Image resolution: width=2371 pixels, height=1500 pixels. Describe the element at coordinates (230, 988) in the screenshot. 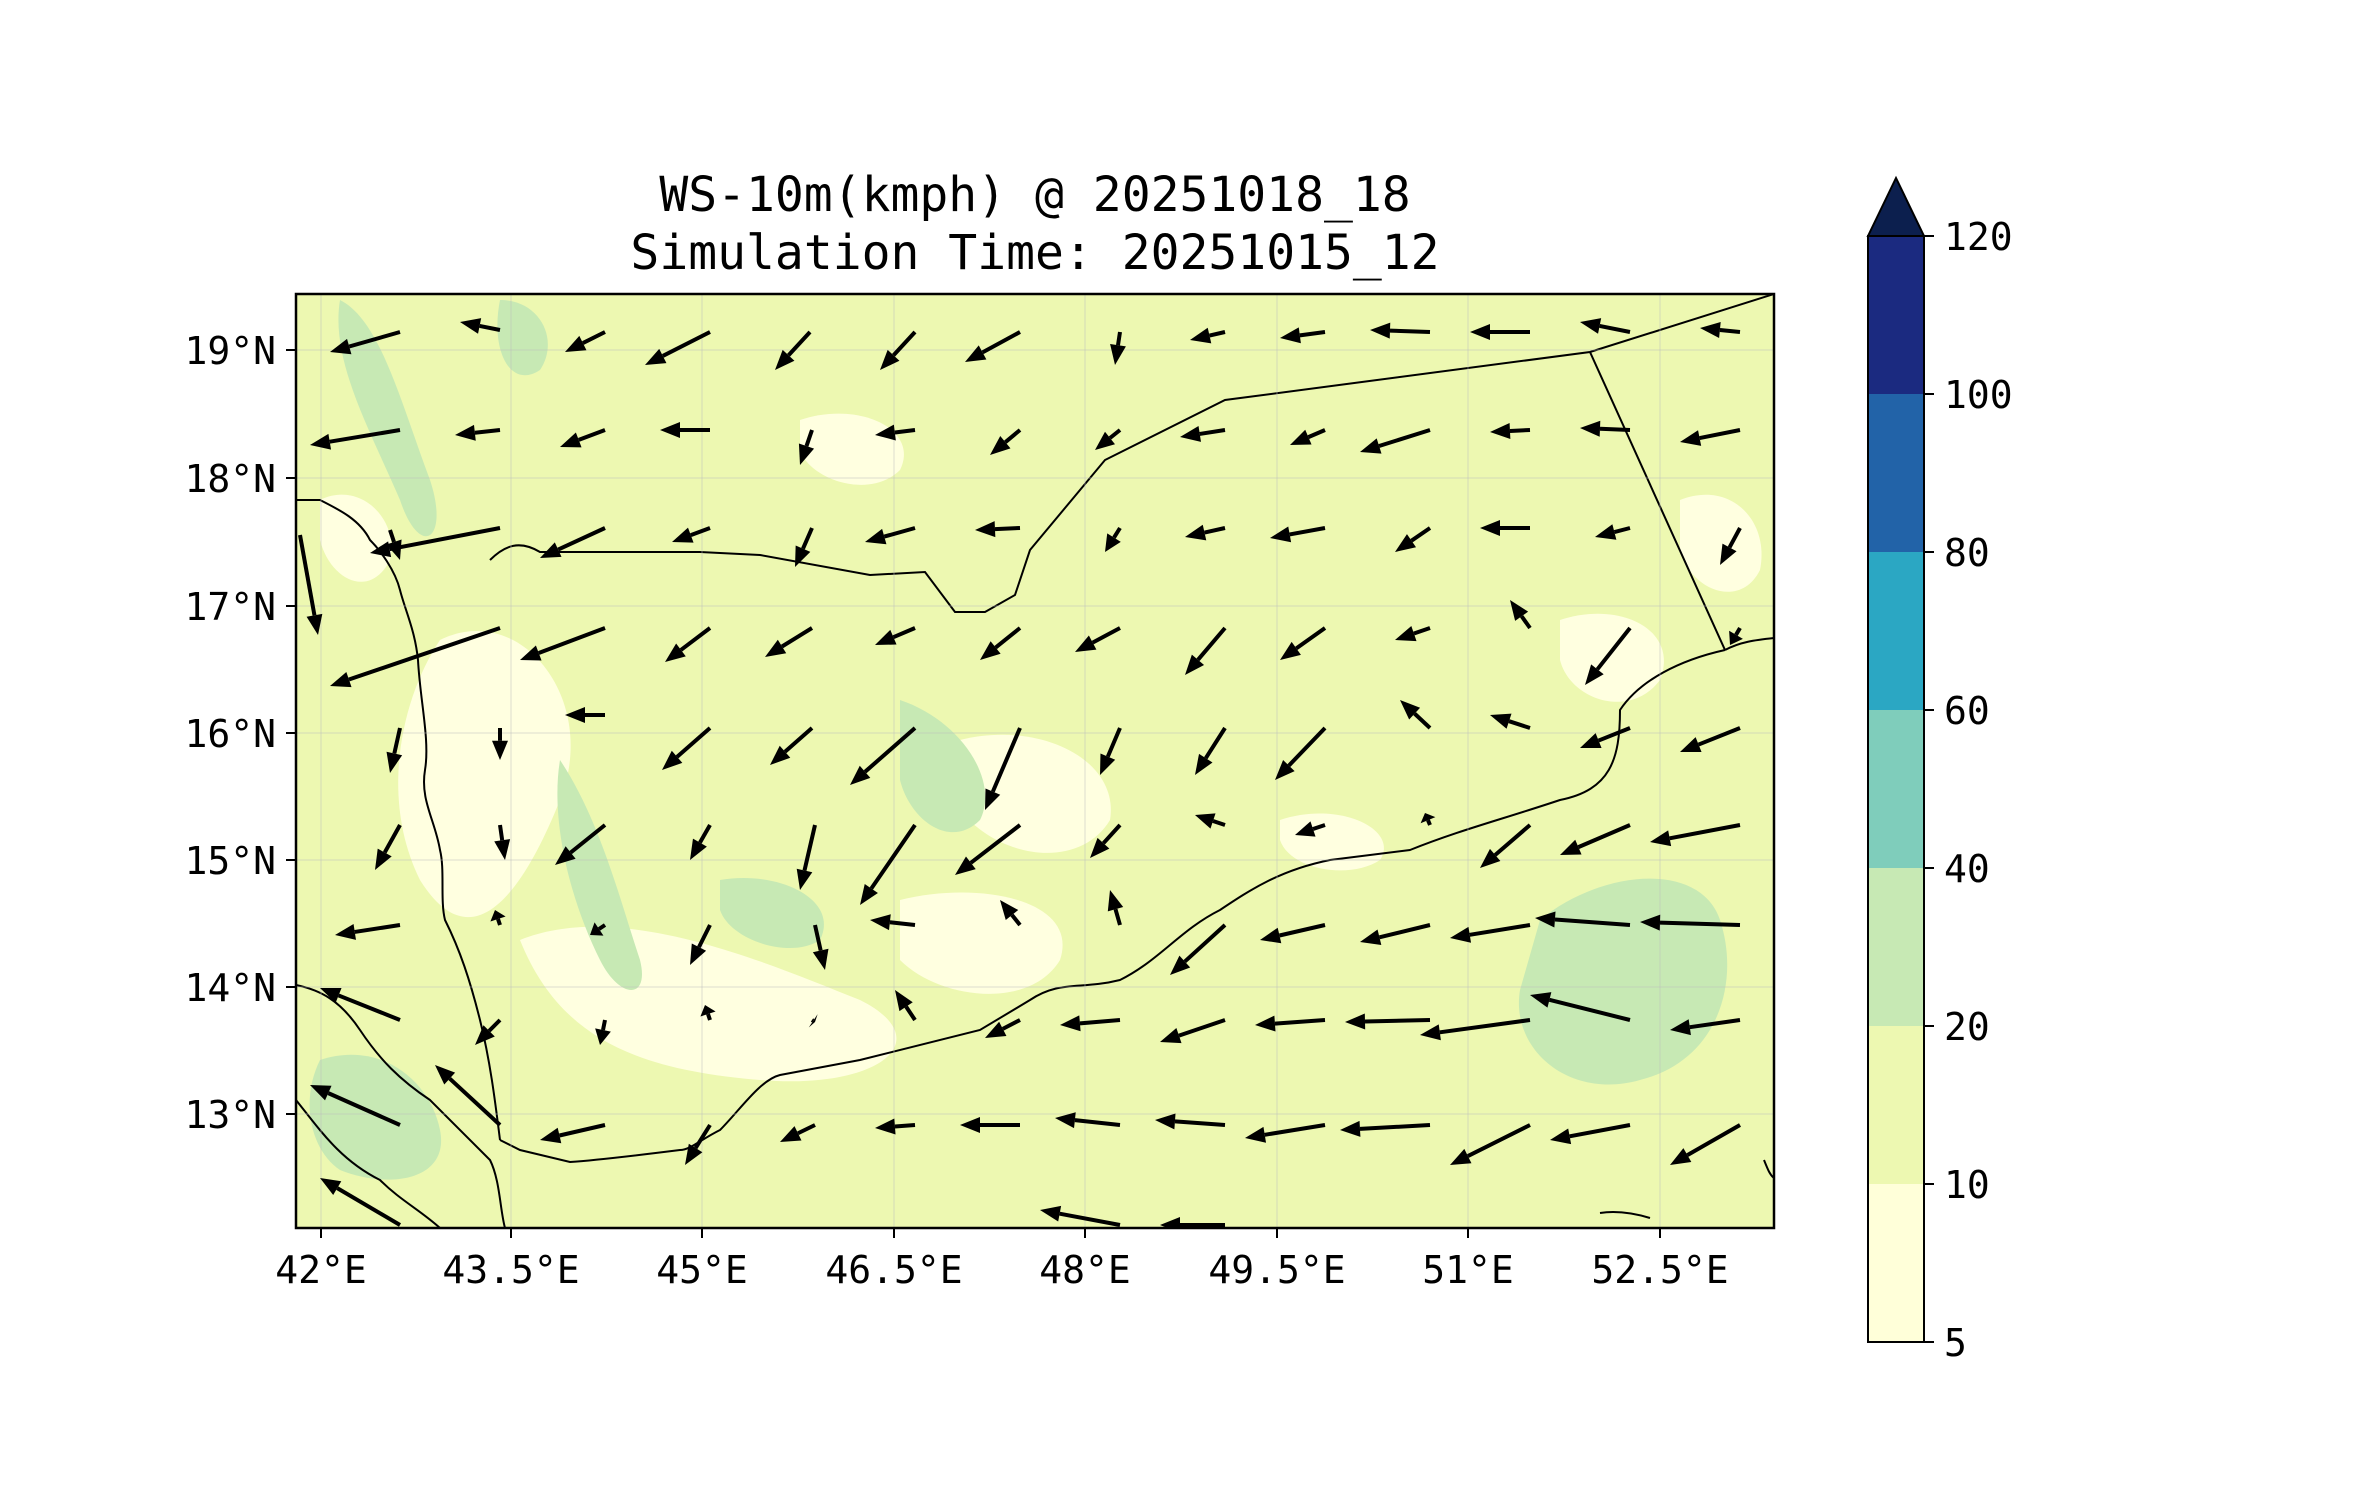

I see `y-tick-label: 14°N` at that location.